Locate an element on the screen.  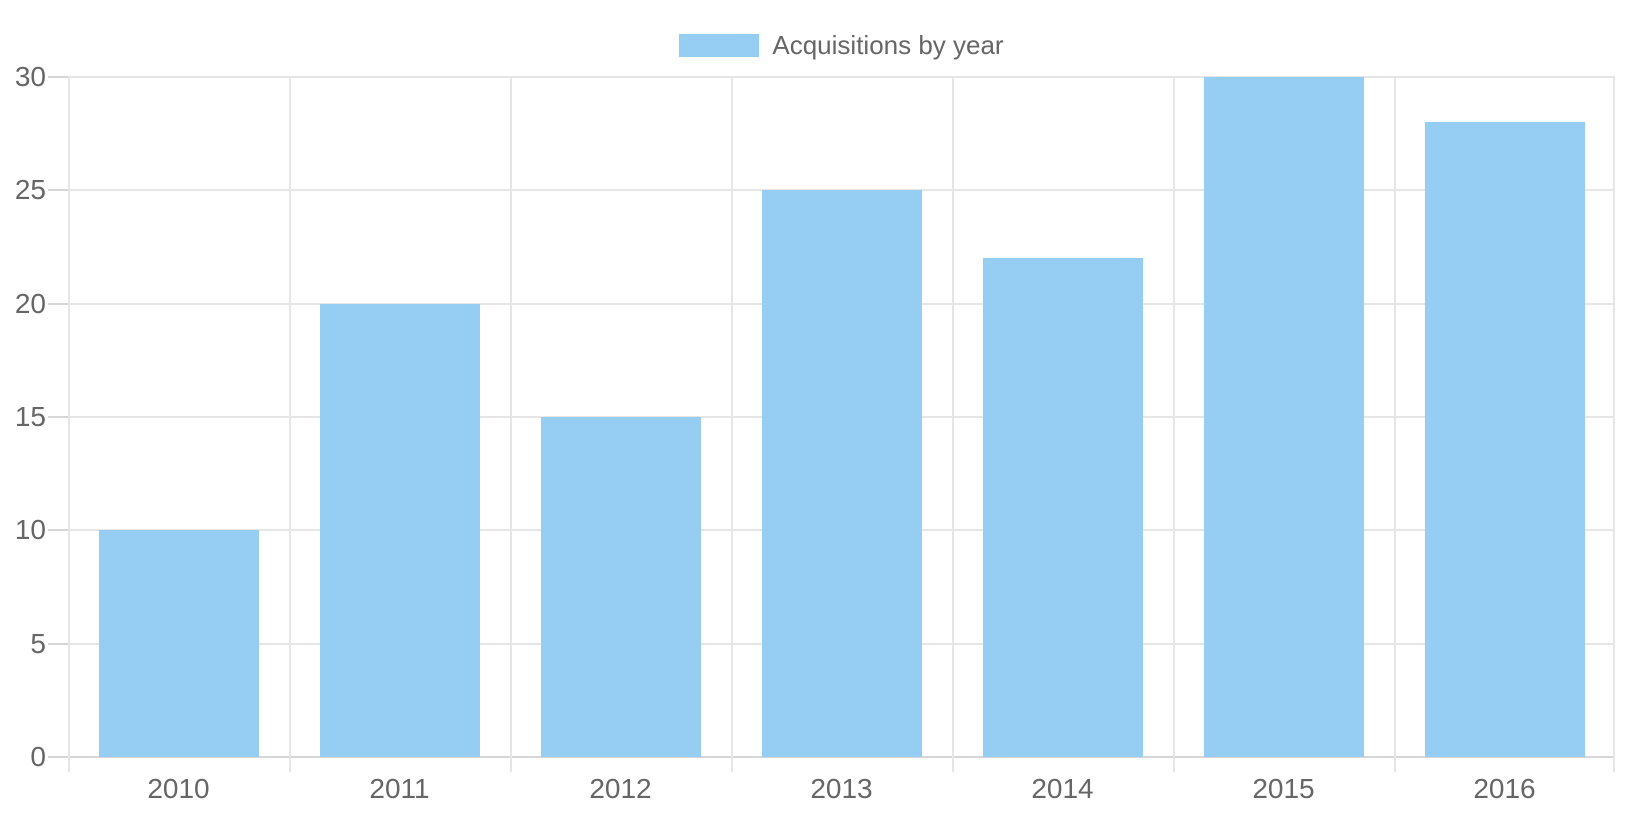
y-gridline is located at coordinates (841, 77).